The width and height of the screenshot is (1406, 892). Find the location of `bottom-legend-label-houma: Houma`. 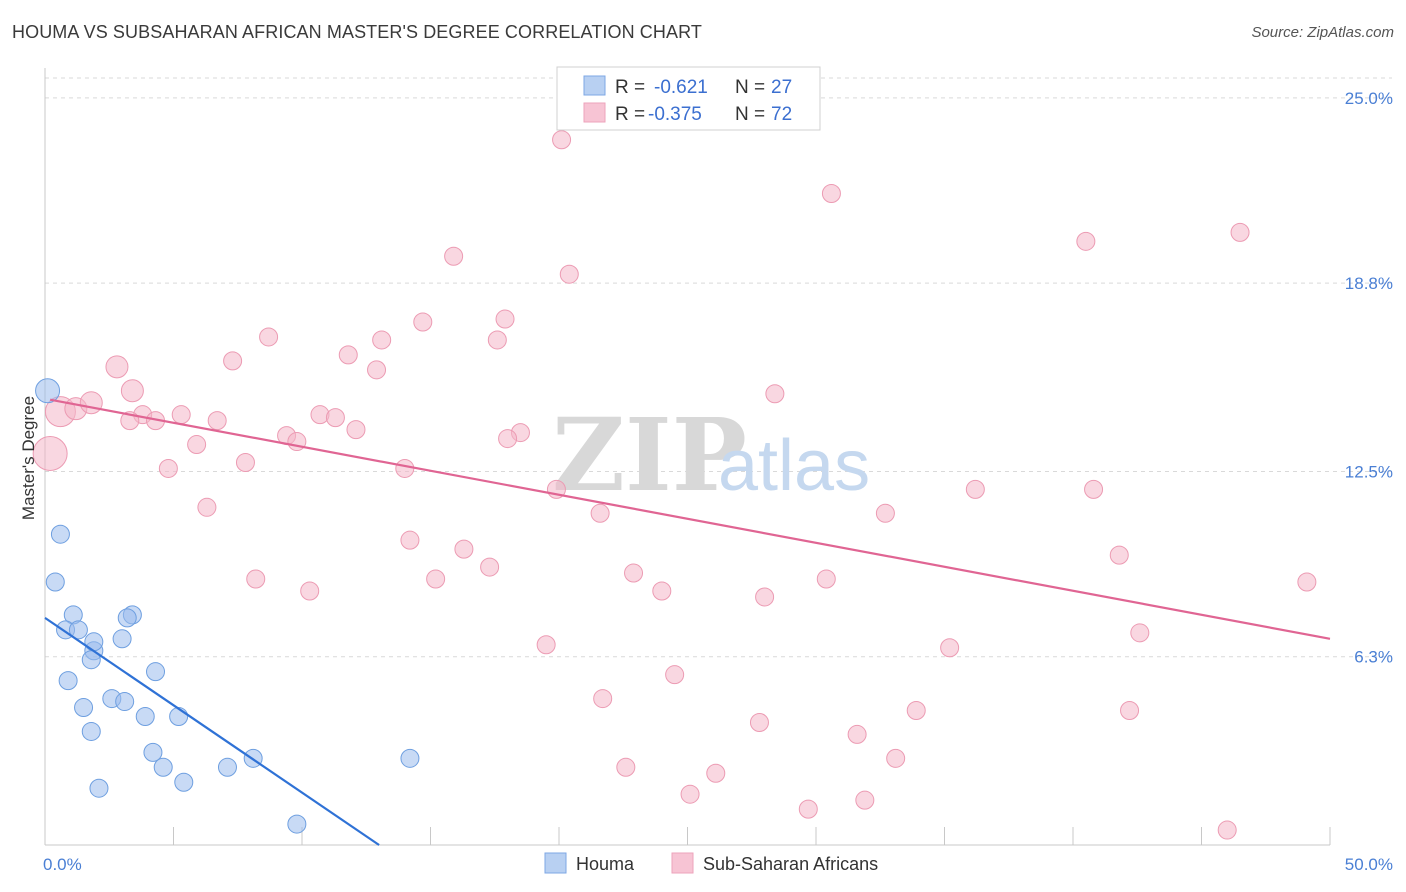

bottom-legend-label-houma: Houma is located at coordinates (605, 864).